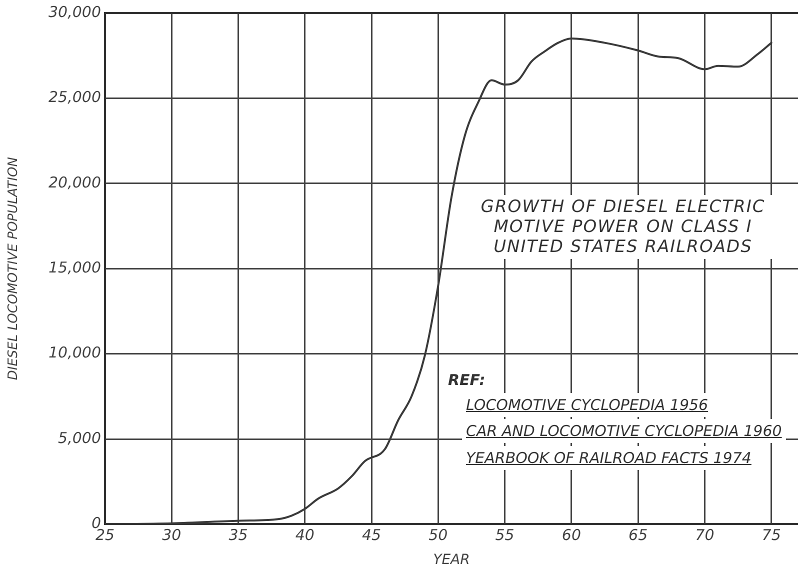 This screenshot has height=577, width=798. What do you see at coordinates (172, 535) in the screenshot?
I see `x-tick-label: 30` at bounding box center [172, 535].